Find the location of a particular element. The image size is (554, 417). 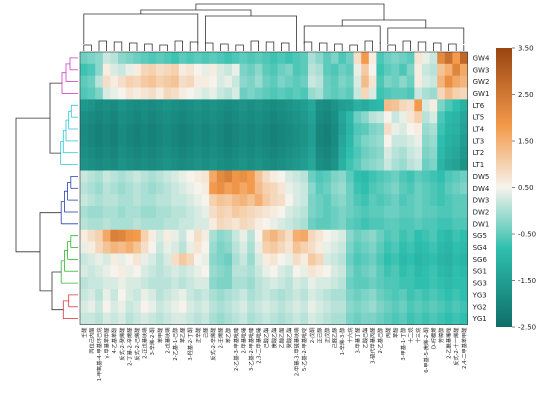

column-label: 癸酸乙酯 is located at coordinates (289, 338).